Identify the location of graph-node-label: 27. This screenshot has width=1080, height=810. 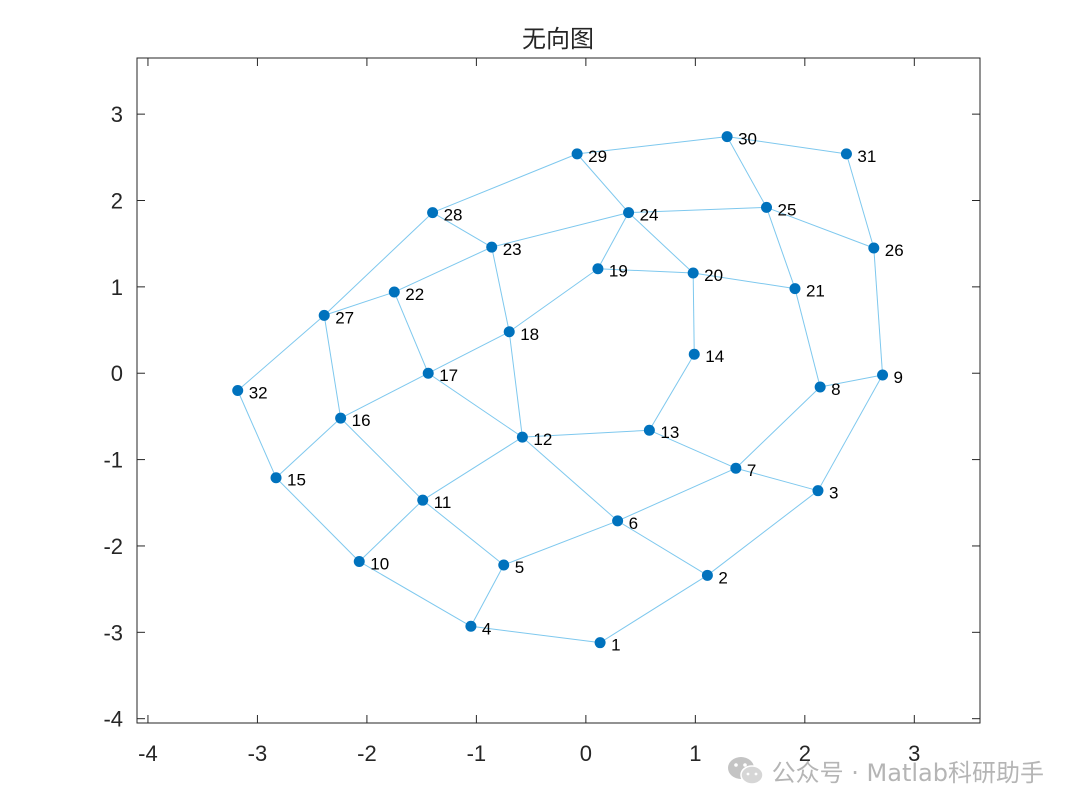
(344, 317).